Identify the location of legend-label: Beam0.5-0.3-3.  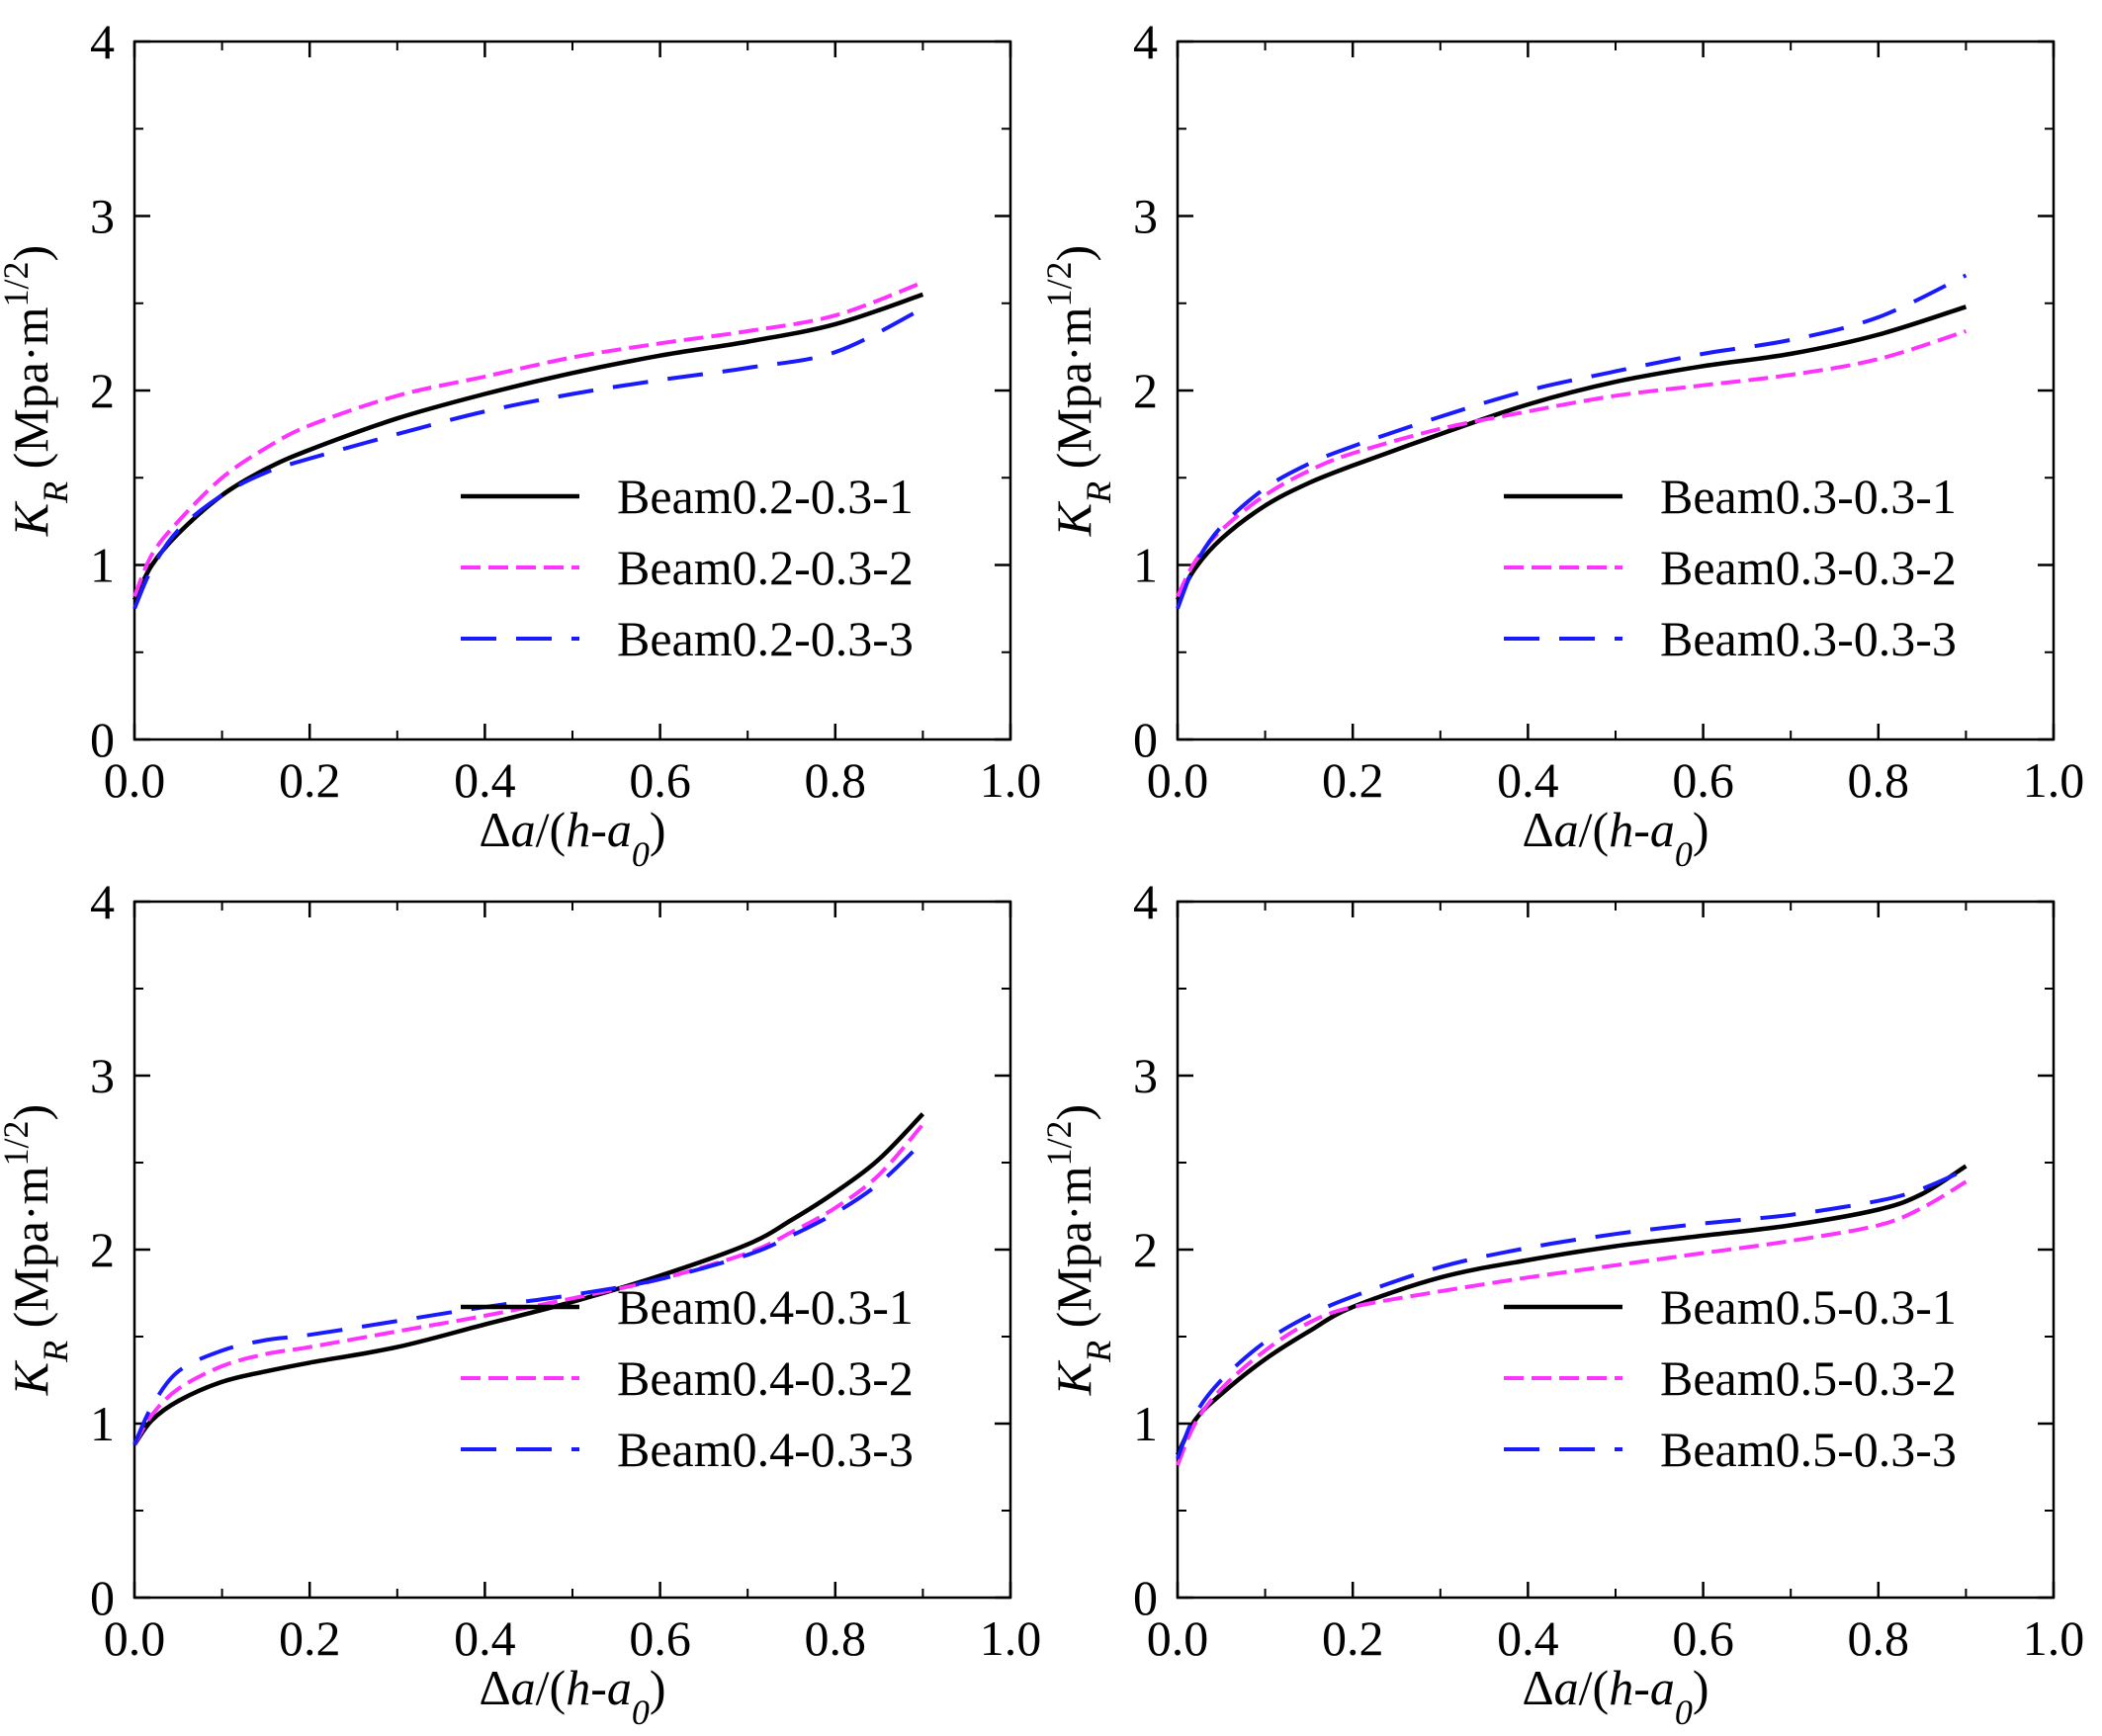
(1808, 1449).